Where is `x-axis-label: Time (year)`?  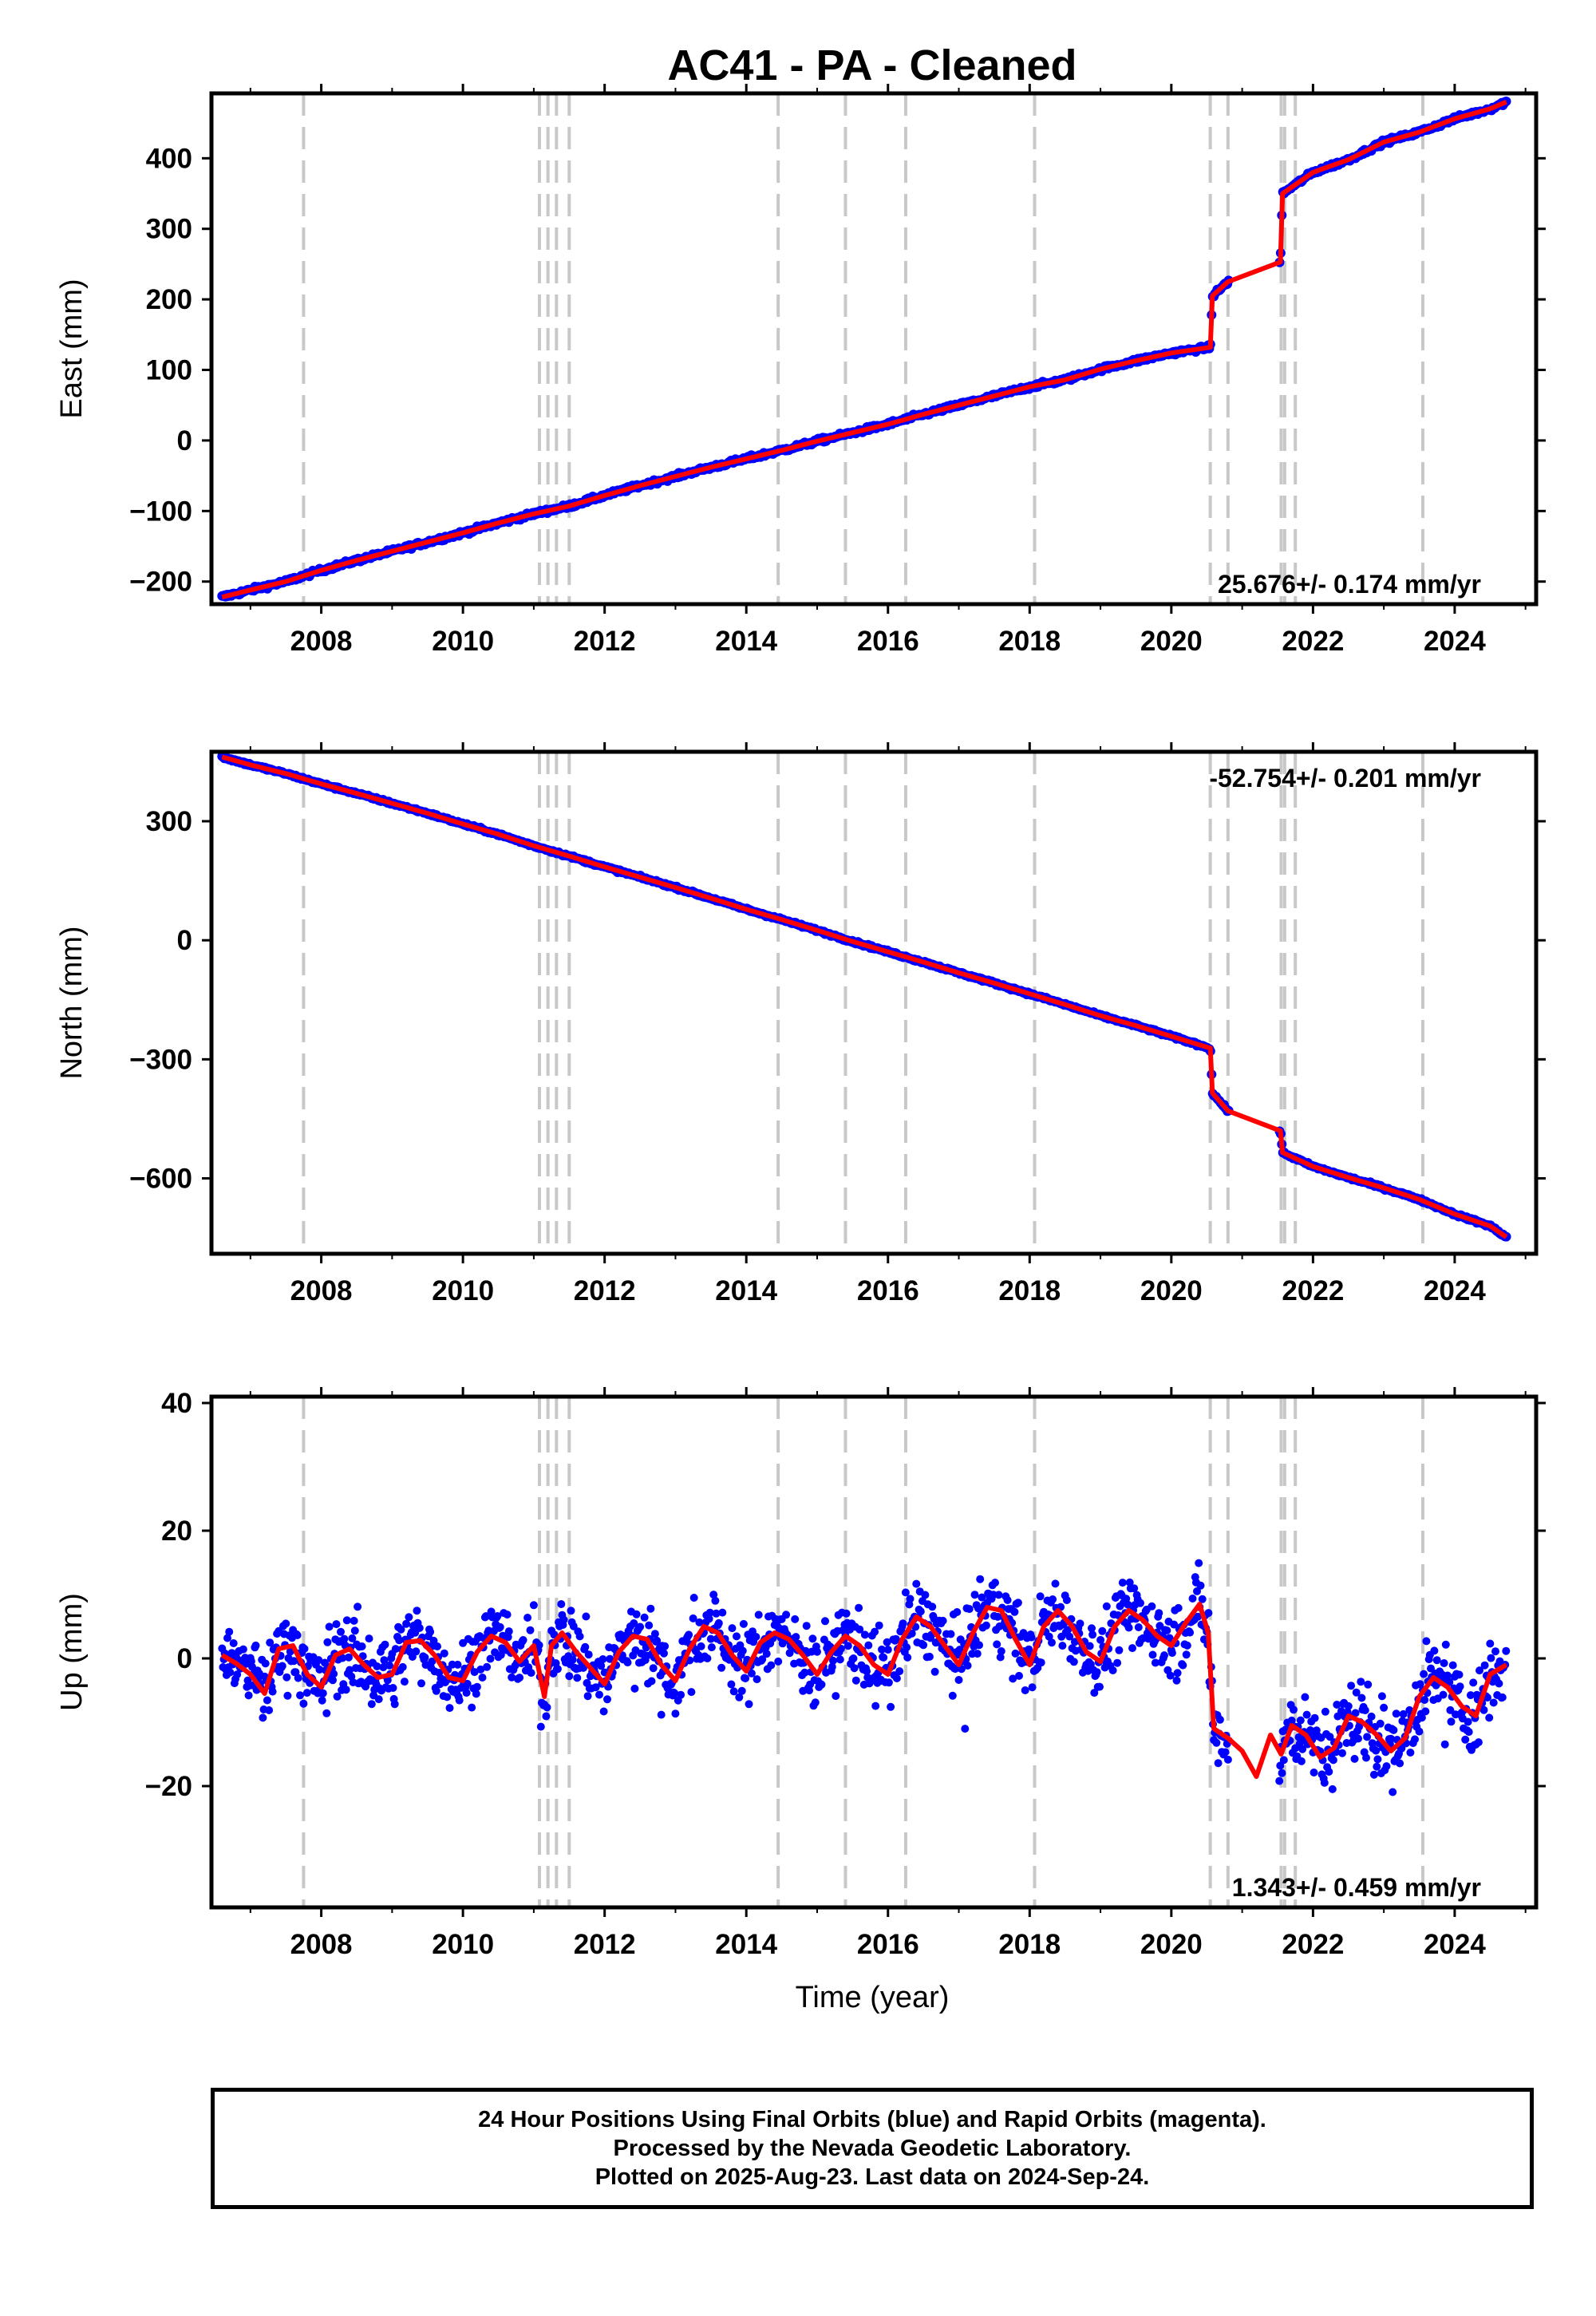
x-axis-label: Time (year) is located at coordinates (873, 1997).